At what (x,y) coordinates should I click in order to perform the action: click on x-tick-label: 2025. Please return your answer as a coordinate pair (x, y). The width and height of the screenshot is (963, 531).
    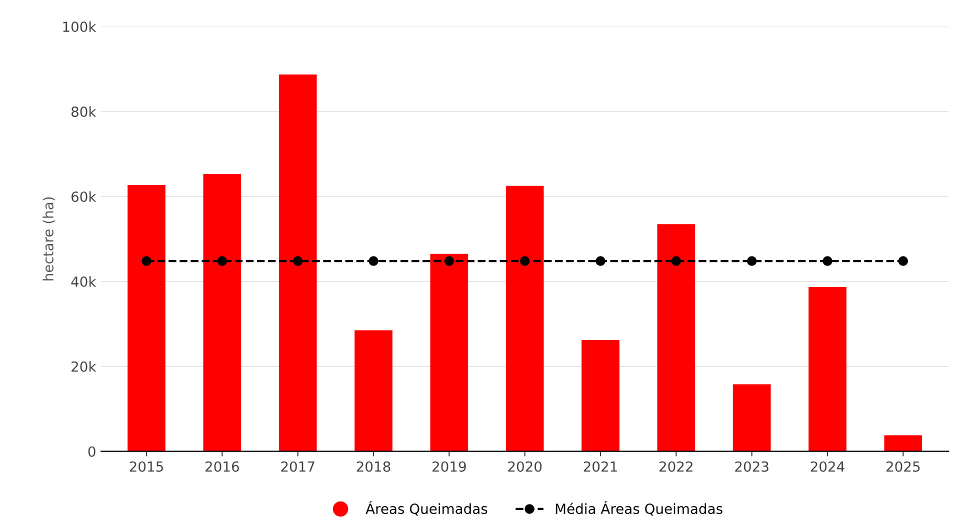
    Looking at the image, I should click on (903, 466).